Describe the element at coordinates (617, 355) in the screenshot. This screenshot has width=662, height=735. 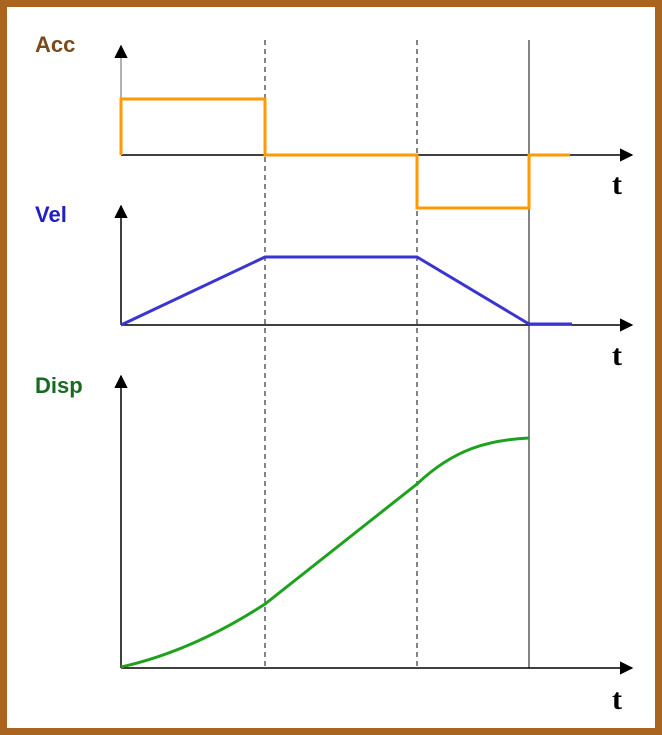
I see `vel-t-label: t` at that location.